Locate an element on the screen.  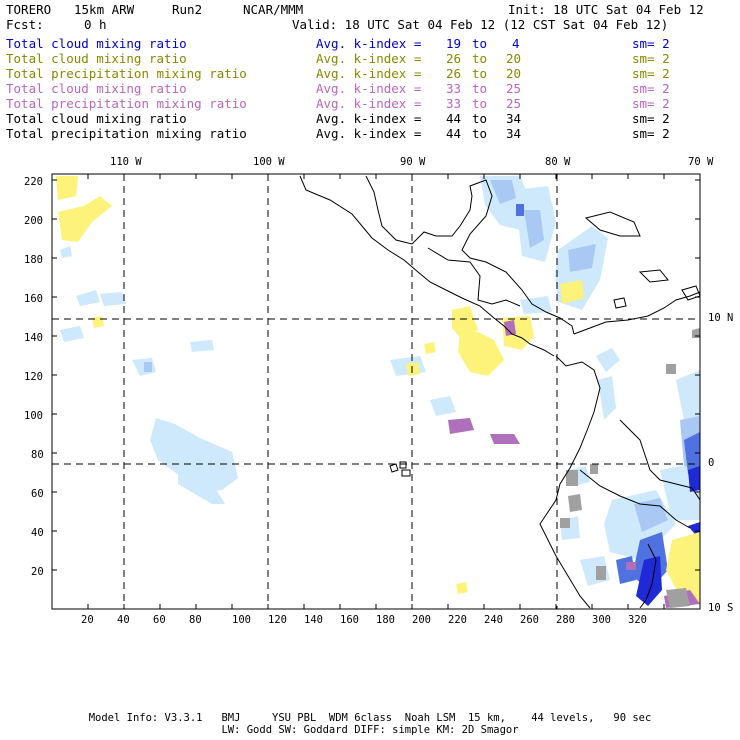
legend-to: 4 is located at coordinates (516, 43).